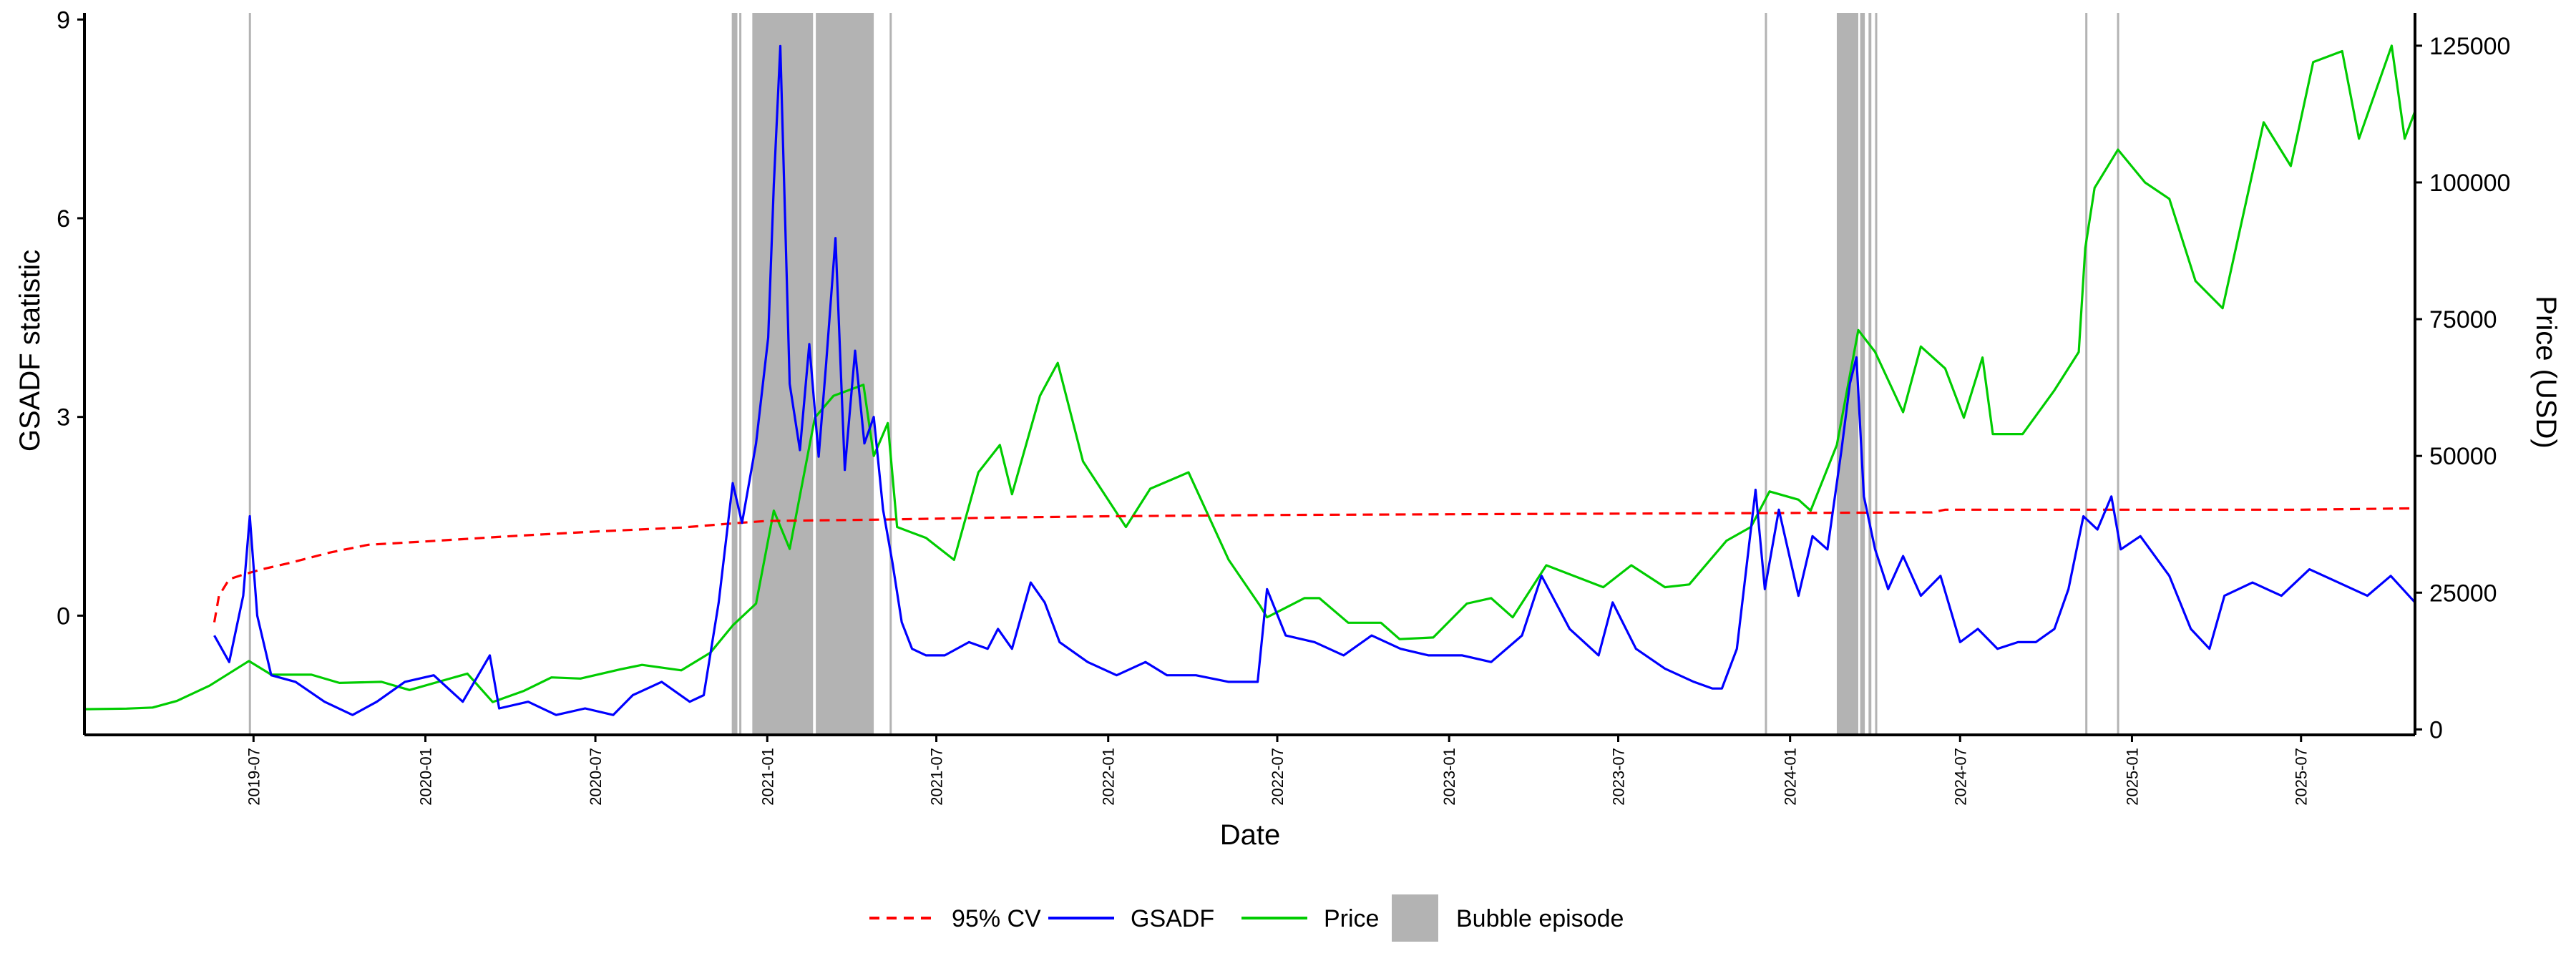  Describe the element at coordinates (30, 351) in the screenshot. I see `left-axis-title: GSADF statistic` at that location.